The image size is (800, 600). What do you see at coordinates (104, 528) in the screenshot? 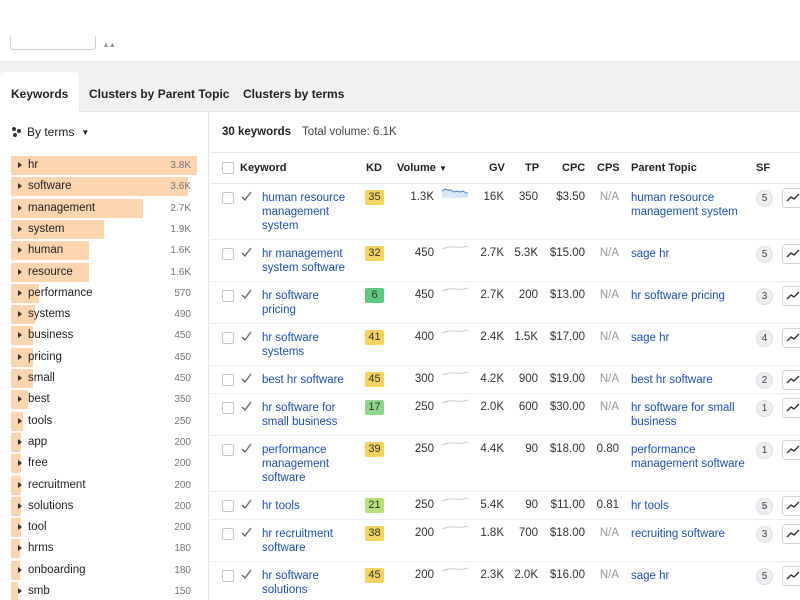
I see `term-row: tool 200` at bounding box center [104, 528].